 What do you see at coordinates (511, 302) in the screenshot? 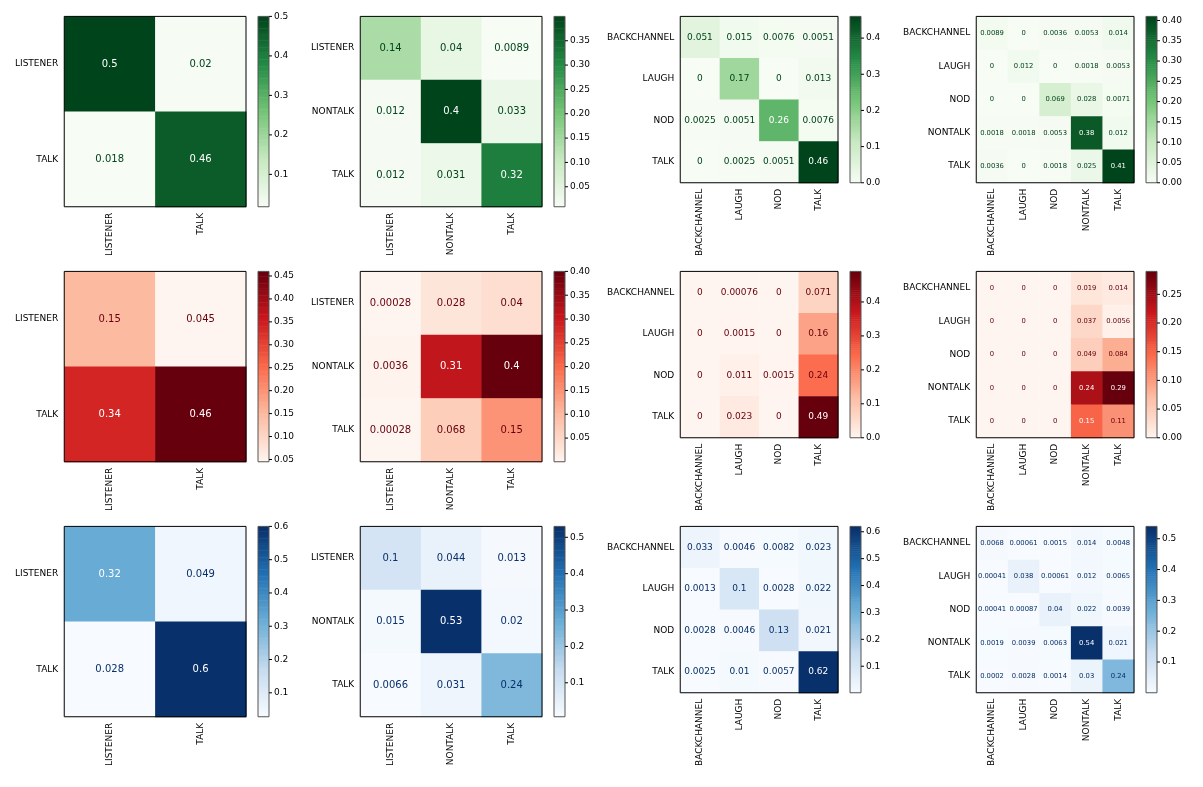
I see `data-label: 0.04` at bounding box center [511, 302].